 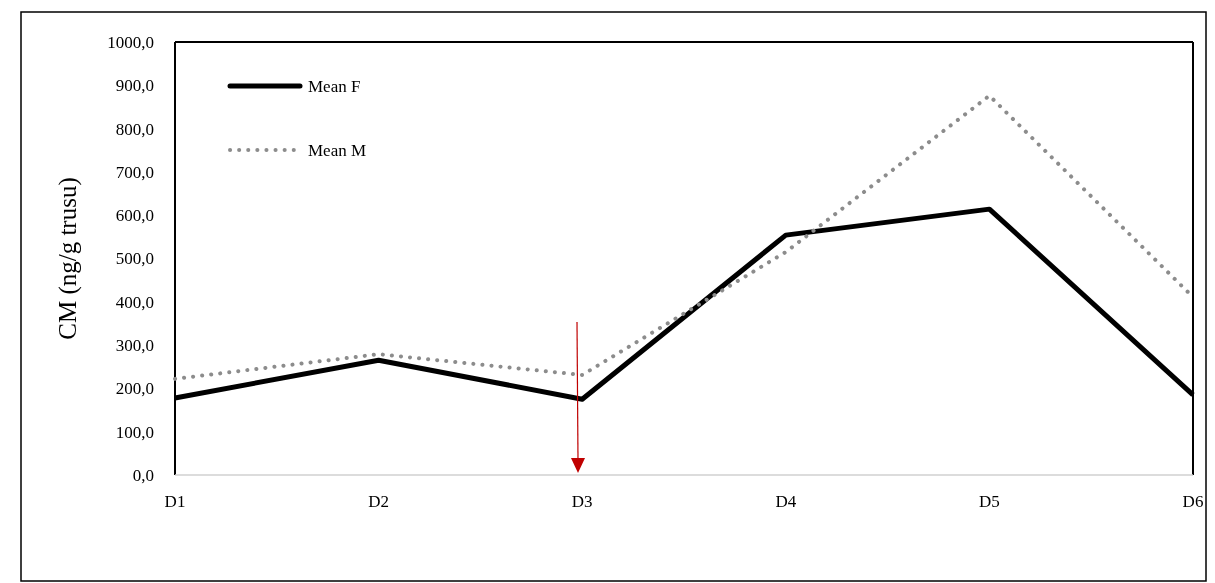 What do you see at coordinates (68, 258) in the screenshot?
I see `y-axis-title: CM (ng/g trusu)` at bounding box center [68, 258].